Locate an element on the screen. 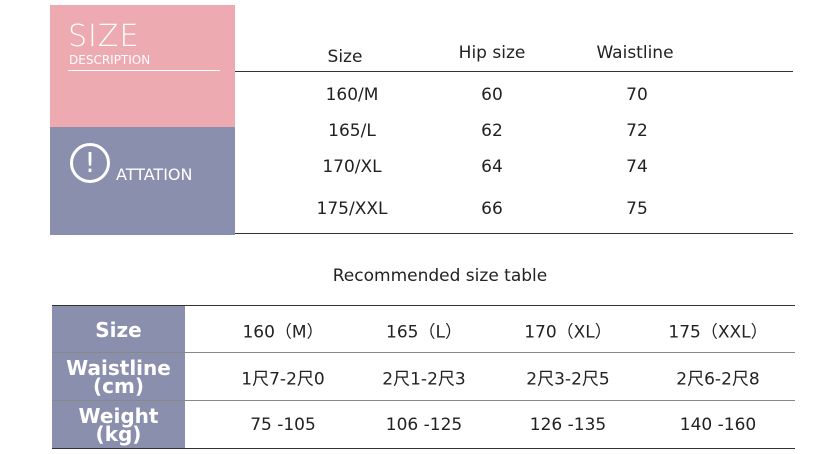  header-rule is located at coordinates (514, 71).